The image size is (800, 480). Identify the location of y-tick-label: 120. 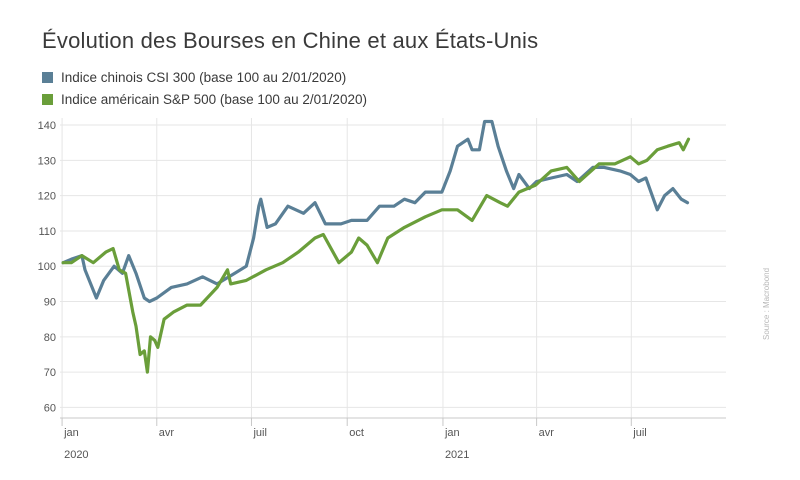
(47, 197).